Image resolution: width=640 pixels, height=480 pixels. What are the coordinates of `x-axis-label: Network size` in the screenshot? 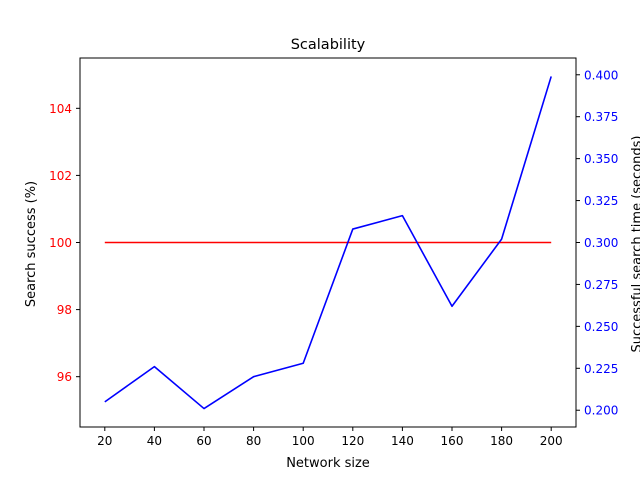 It's located at (328, 463).